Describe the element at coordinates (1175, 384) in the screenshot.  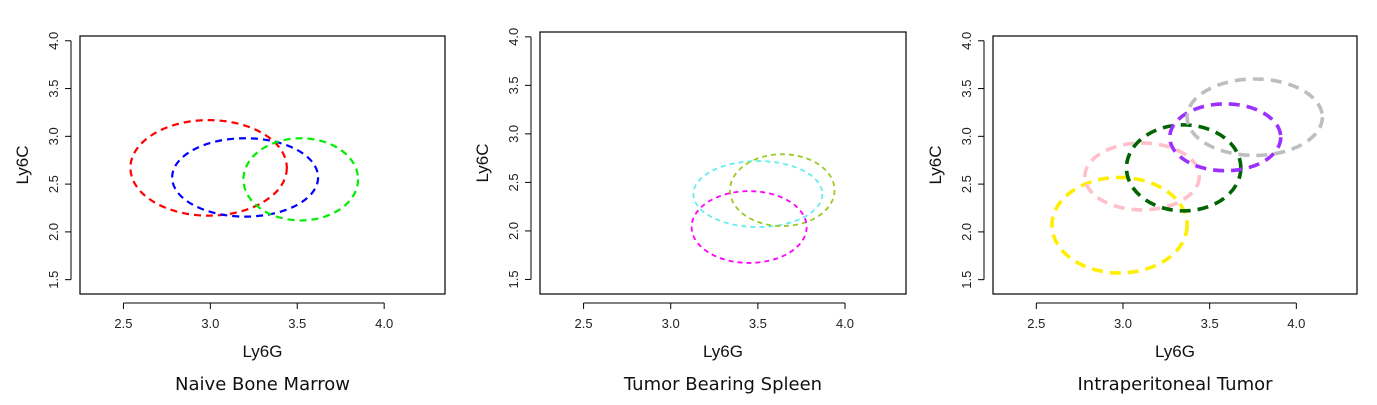
I see `panel-title: Intraperitoneal Tumor` at that location.